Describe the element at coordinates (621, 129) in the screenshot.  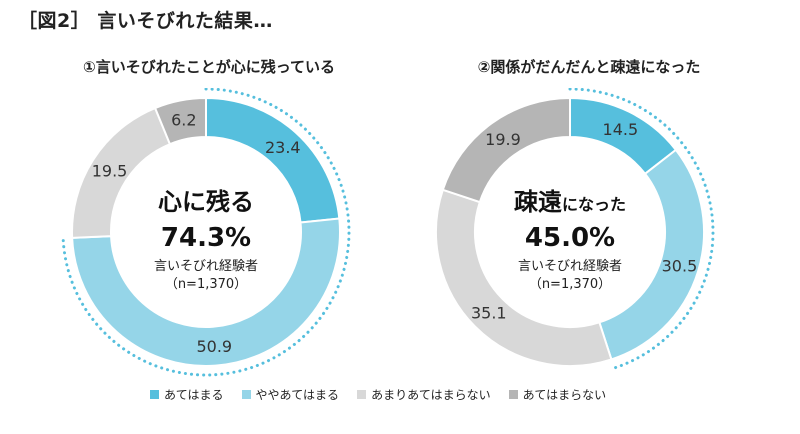
I see `donut-2-label-0: 14.5` at that location.